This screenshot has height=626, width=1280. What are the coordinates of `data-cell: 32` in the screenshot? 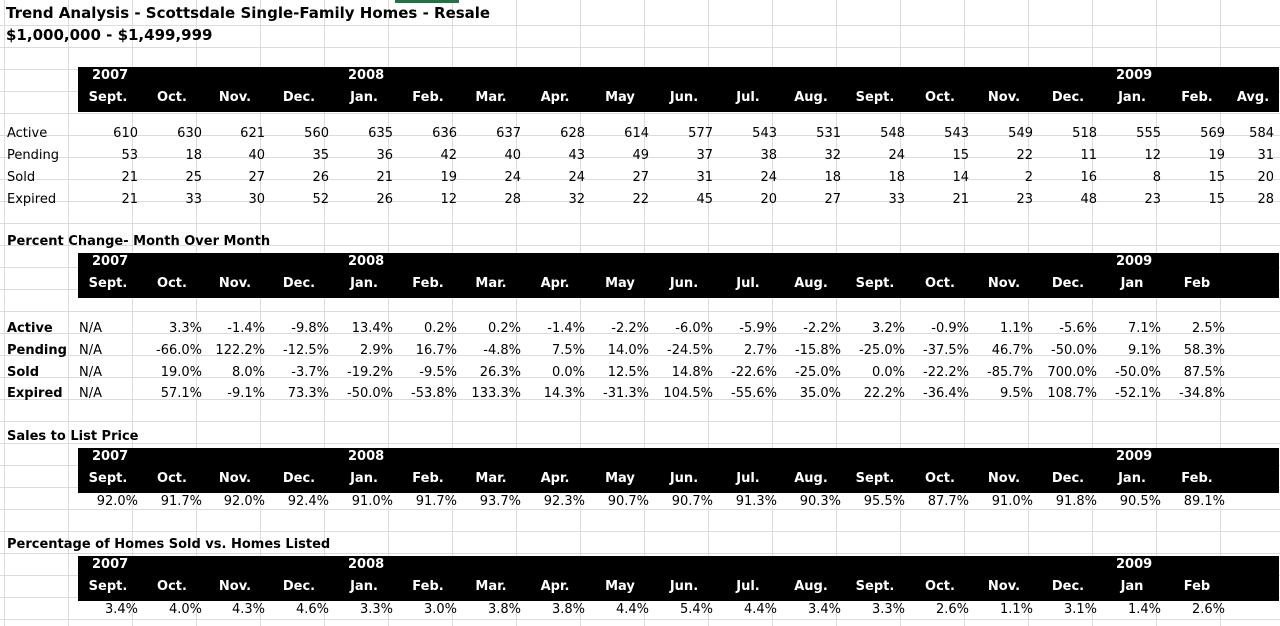 It's located at (832, 155).